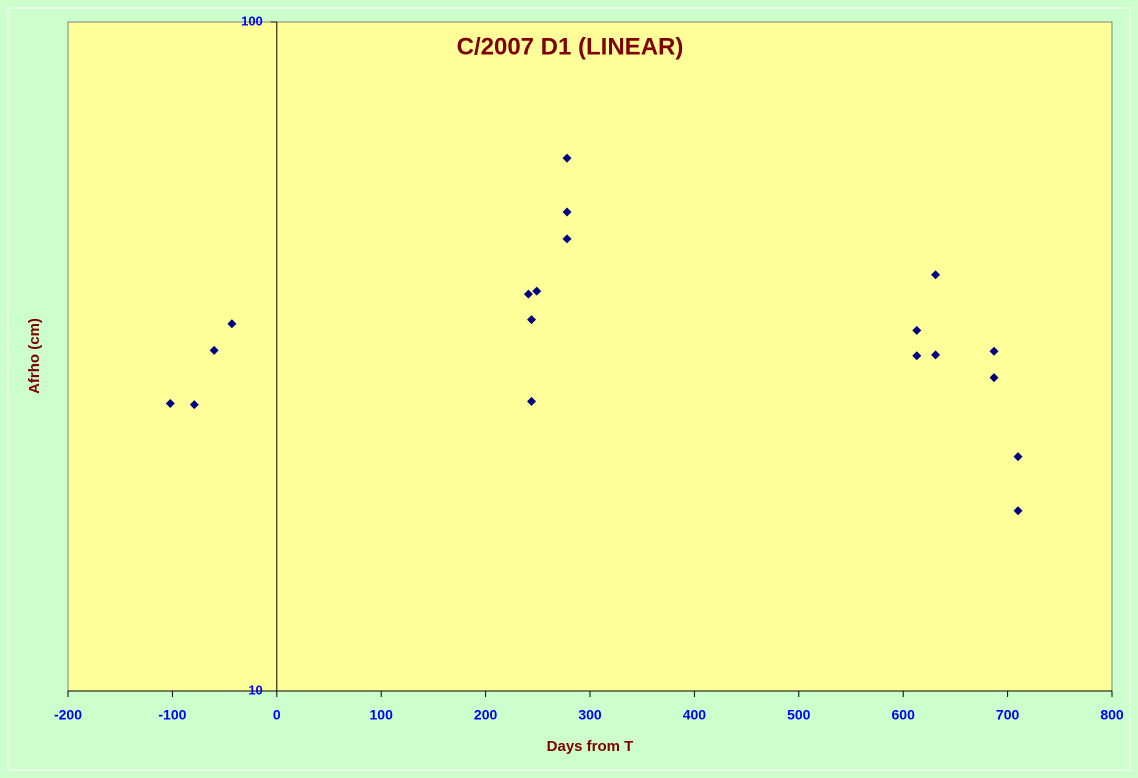 The height and width of the screenshot is (778, 1138). What do you see at coordinates (695, 715) in the screenshot?
I see `x-tick-label: 400` at bounding box center [695, 715].